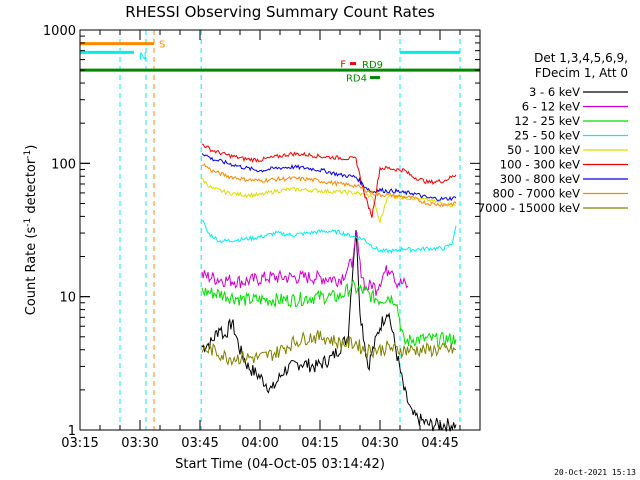 The width and height of the screenshot is (640, 480). I want to click on legend-label: 25 - 50 keV, so click(547, 136).